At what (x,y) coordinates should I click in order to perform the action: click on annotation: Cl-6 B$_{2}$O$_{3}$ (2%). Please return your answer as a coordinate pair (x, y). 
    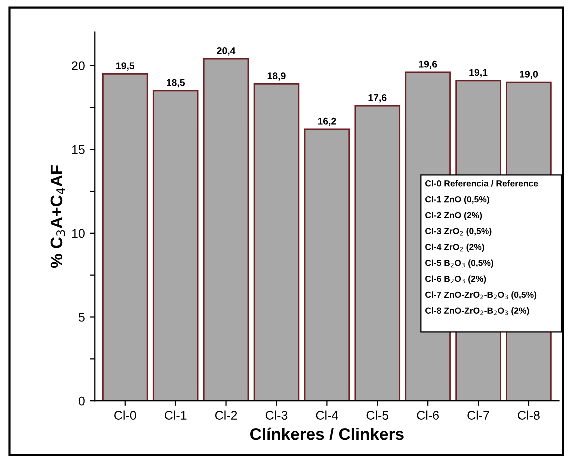
    Looking at the image, I should click on (456, 280).